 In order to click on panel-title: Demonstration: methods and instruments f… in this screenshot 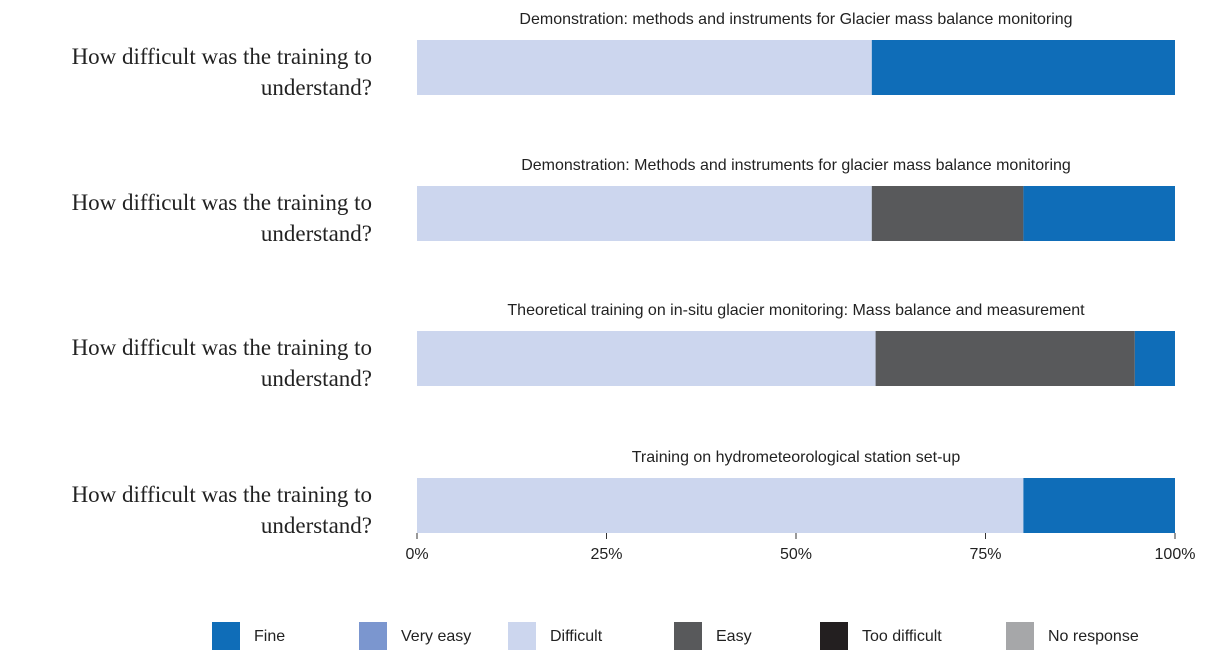, I will do `click(795, 19)`.